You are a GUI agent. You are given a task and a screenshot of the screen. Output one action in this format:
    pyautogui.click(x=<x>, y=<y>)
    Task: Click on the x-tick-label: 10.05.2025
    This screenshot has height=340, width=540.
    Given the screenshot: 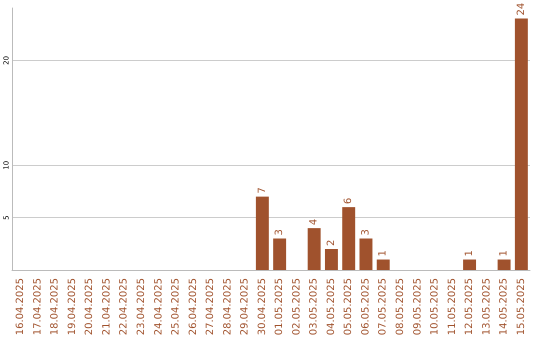 What is the action you would take?
    pyautogui.click(x=435, y=307)
    